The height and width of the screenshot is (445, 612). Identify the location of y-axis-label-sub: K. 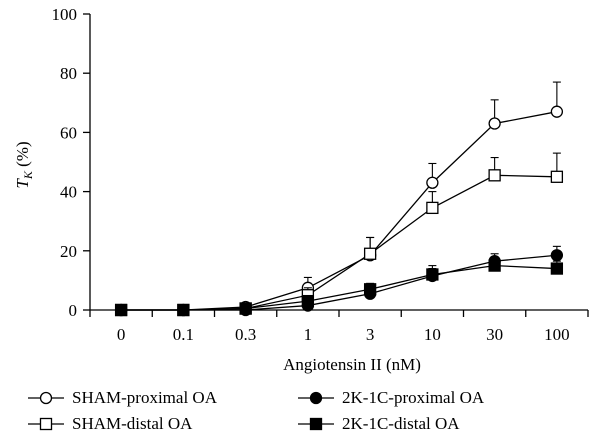
(28, 175).